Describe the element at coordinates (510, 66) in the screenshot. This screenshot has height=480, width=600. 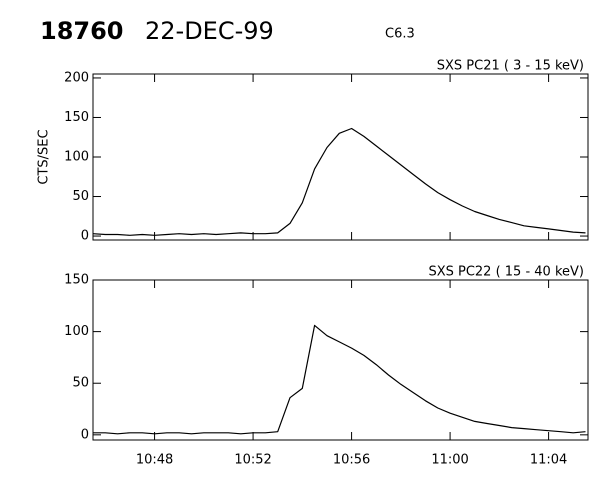
I see `panel-title: SXS PC21 ( 3 - 15 keV)` at that location.